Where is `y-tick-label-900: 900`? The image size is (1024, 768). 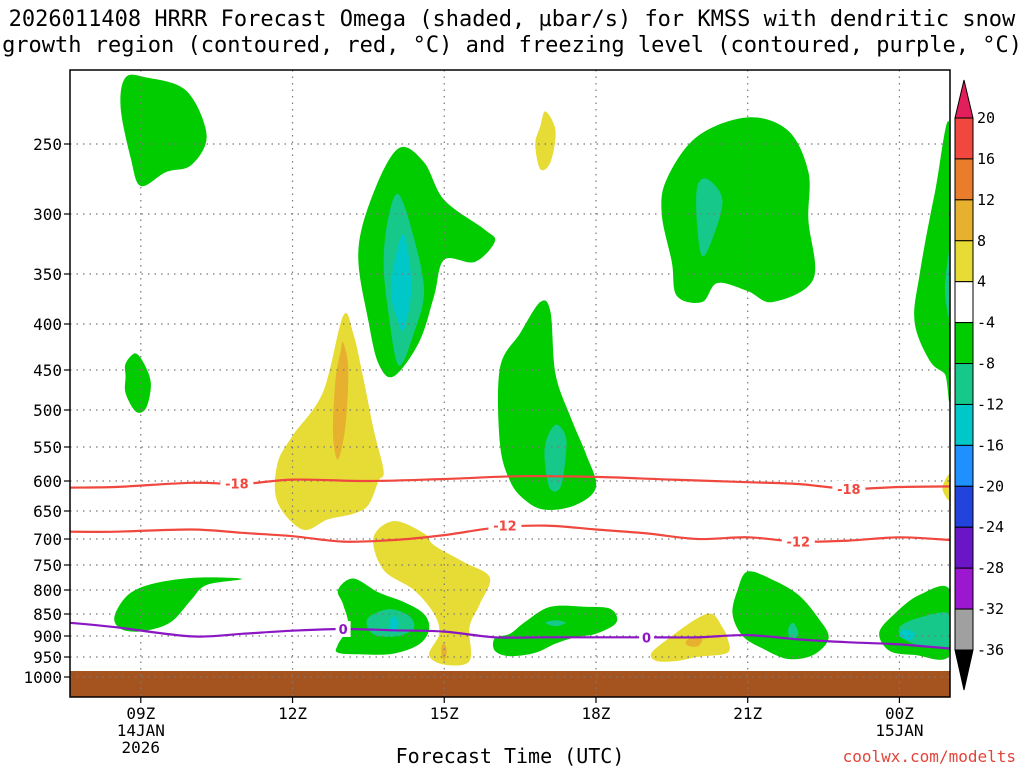 y-tick-label-900: 900 is located at coordinates (47, 636).